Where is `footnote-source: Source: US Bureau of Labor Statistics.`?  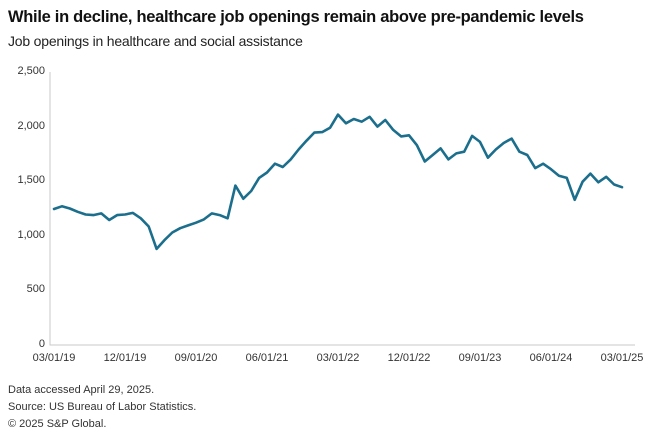 footnote-source: Source: US Bureau of Labor Statistics. is located at coordinates (102, 407).